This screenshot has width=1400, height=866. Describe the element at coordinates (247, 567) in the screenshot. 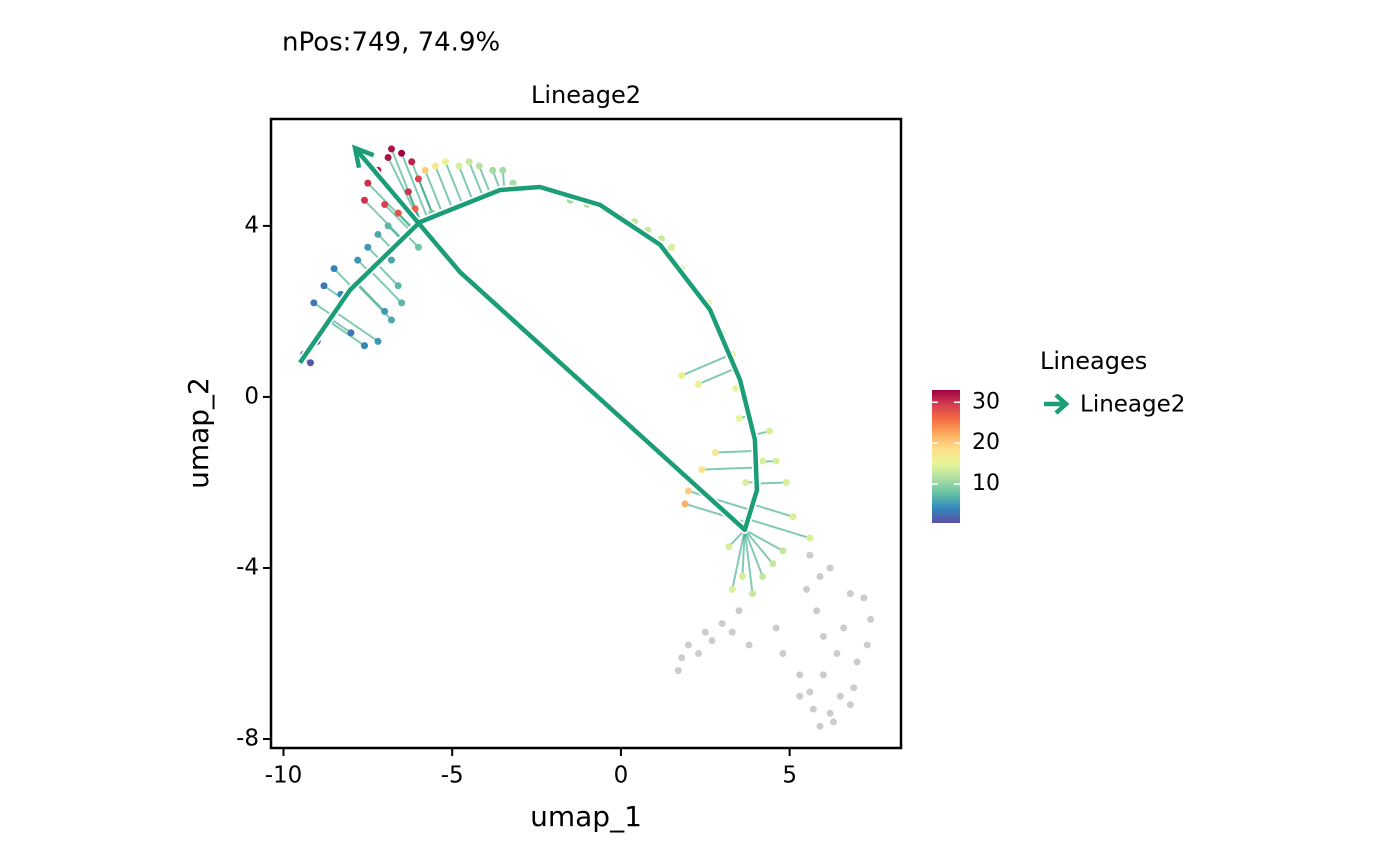

I see `y-tick-label: -4` at that location.